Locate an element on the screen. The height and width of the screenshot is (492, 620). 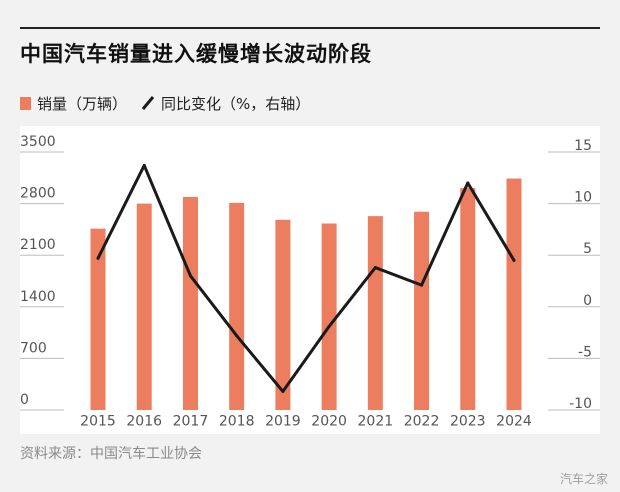
x-tick-label-2015: 2015 is located at coordinates (98, 422).